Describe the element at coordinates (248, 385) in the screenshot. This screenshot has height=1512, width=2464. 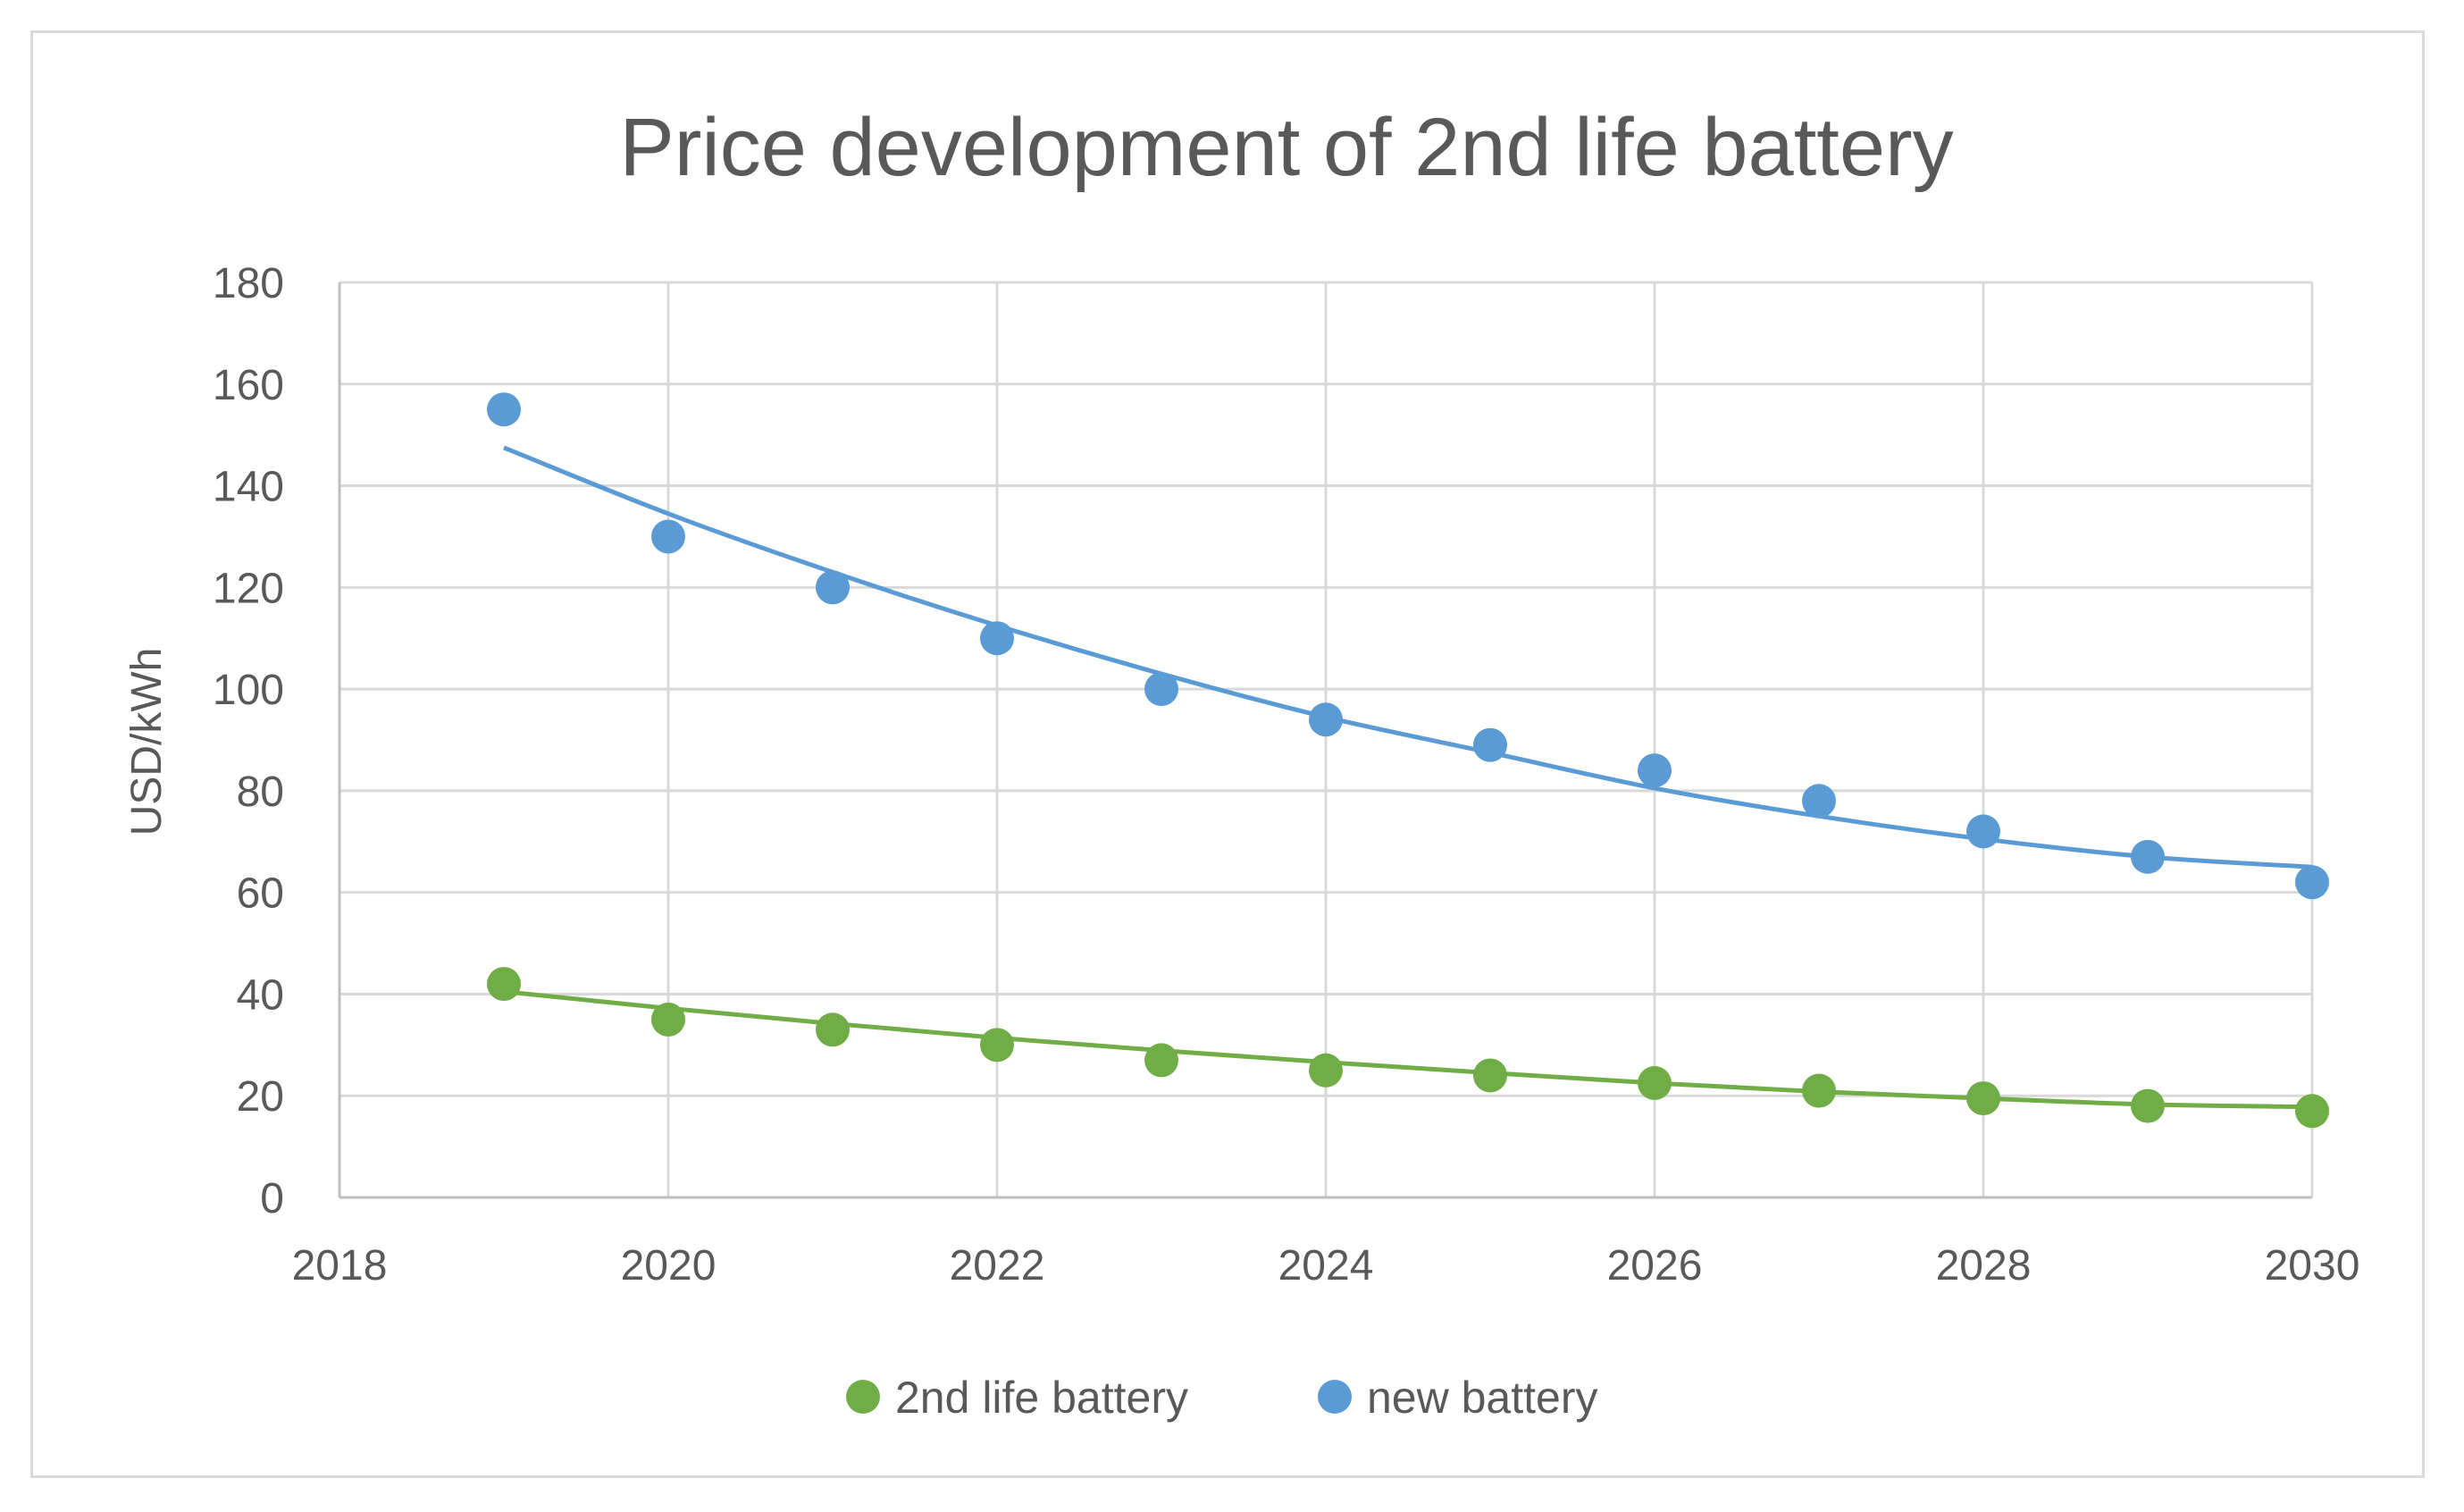
I see `y-tick-label: 160` at that location.